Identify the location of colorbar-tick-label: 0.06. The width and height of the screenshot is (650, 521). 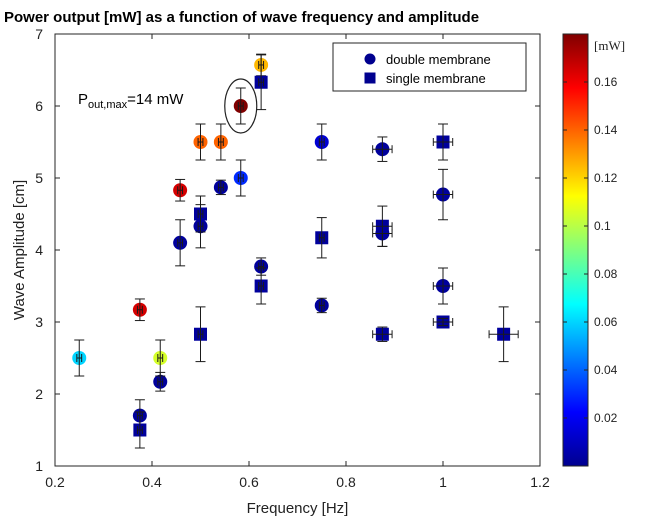
(606, 322).